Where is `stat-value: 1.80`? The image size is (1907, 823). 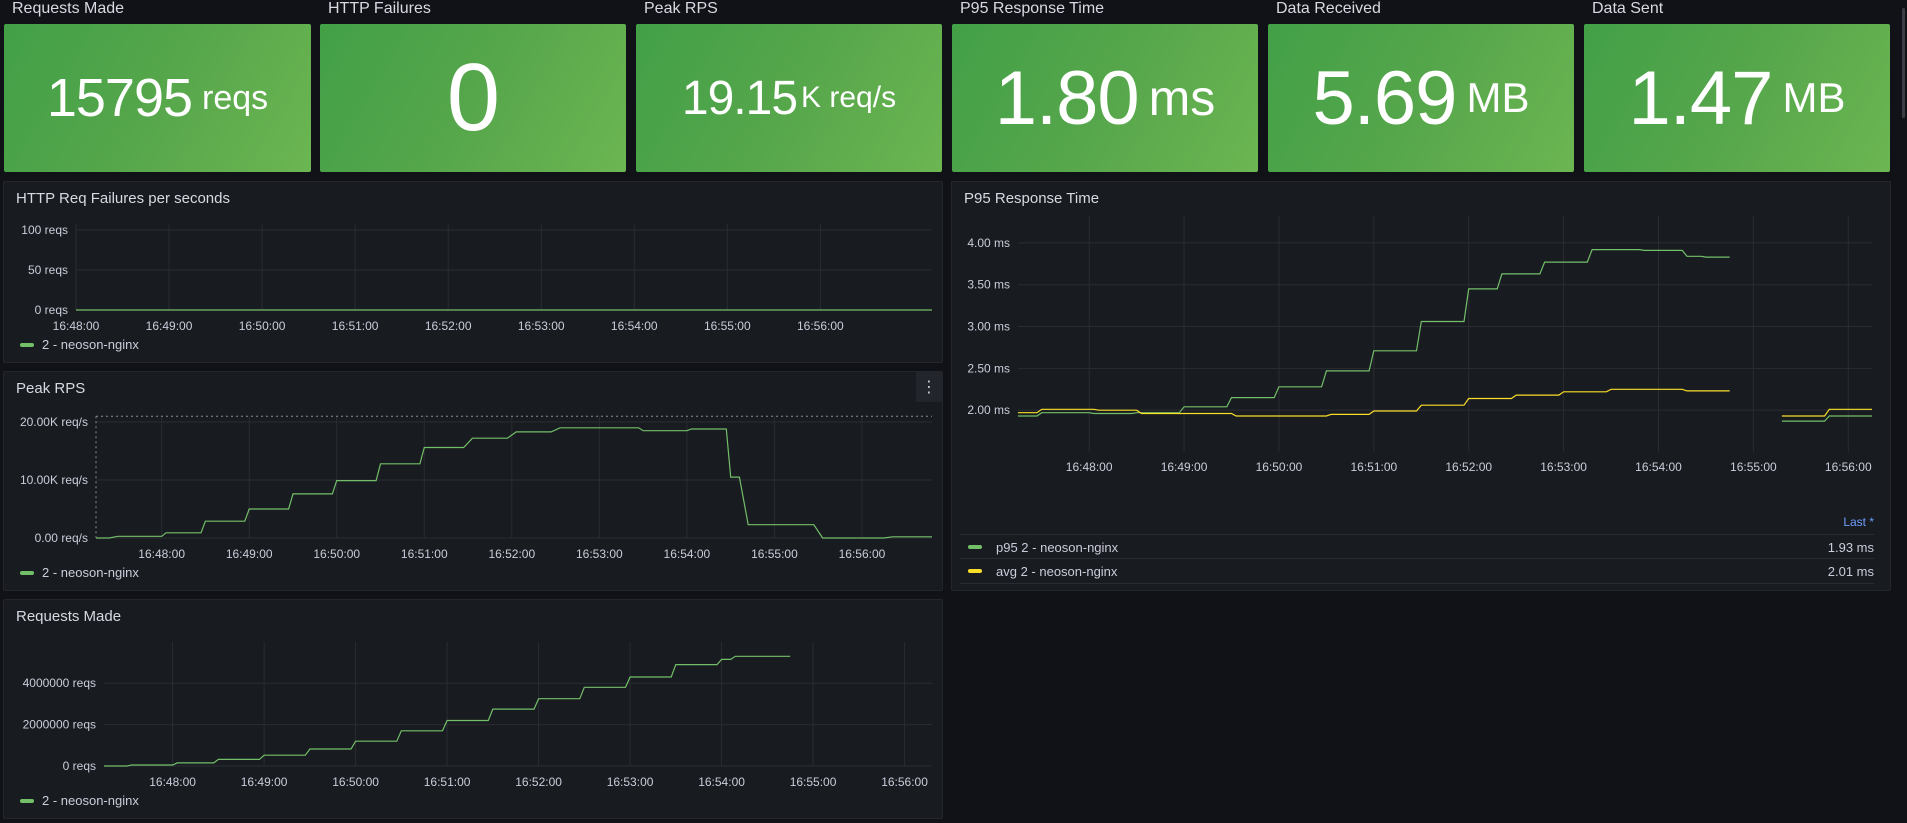
stat-value: 1.80 is located at coordinates (1067, 98).